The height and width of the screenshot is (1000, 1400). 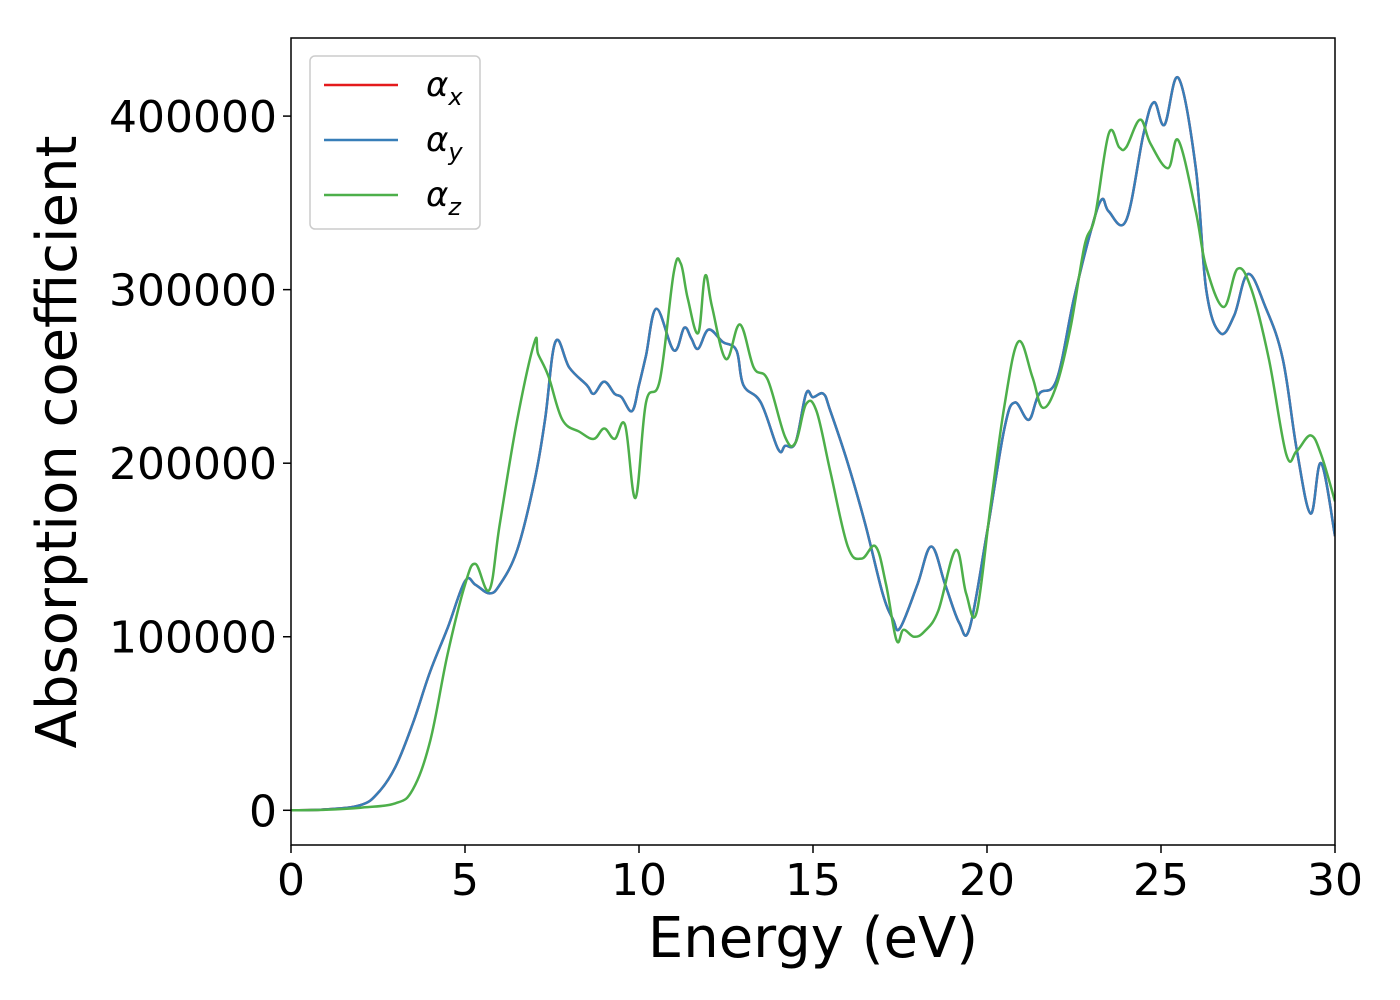 I want to click on x-tick-label: 30, so click(x=1335, y=880).